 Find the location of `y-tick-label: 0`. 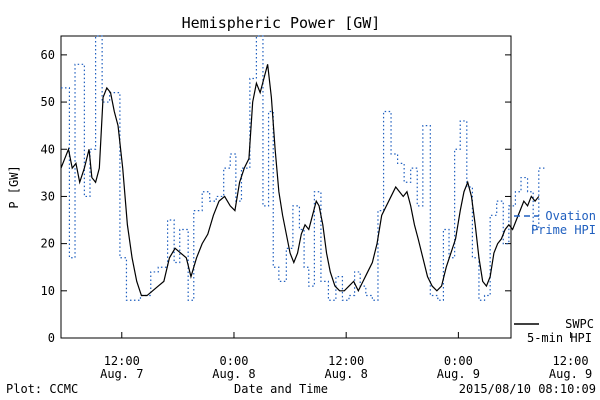

y-tick-label: 0 is located at coordinates (51, 338).